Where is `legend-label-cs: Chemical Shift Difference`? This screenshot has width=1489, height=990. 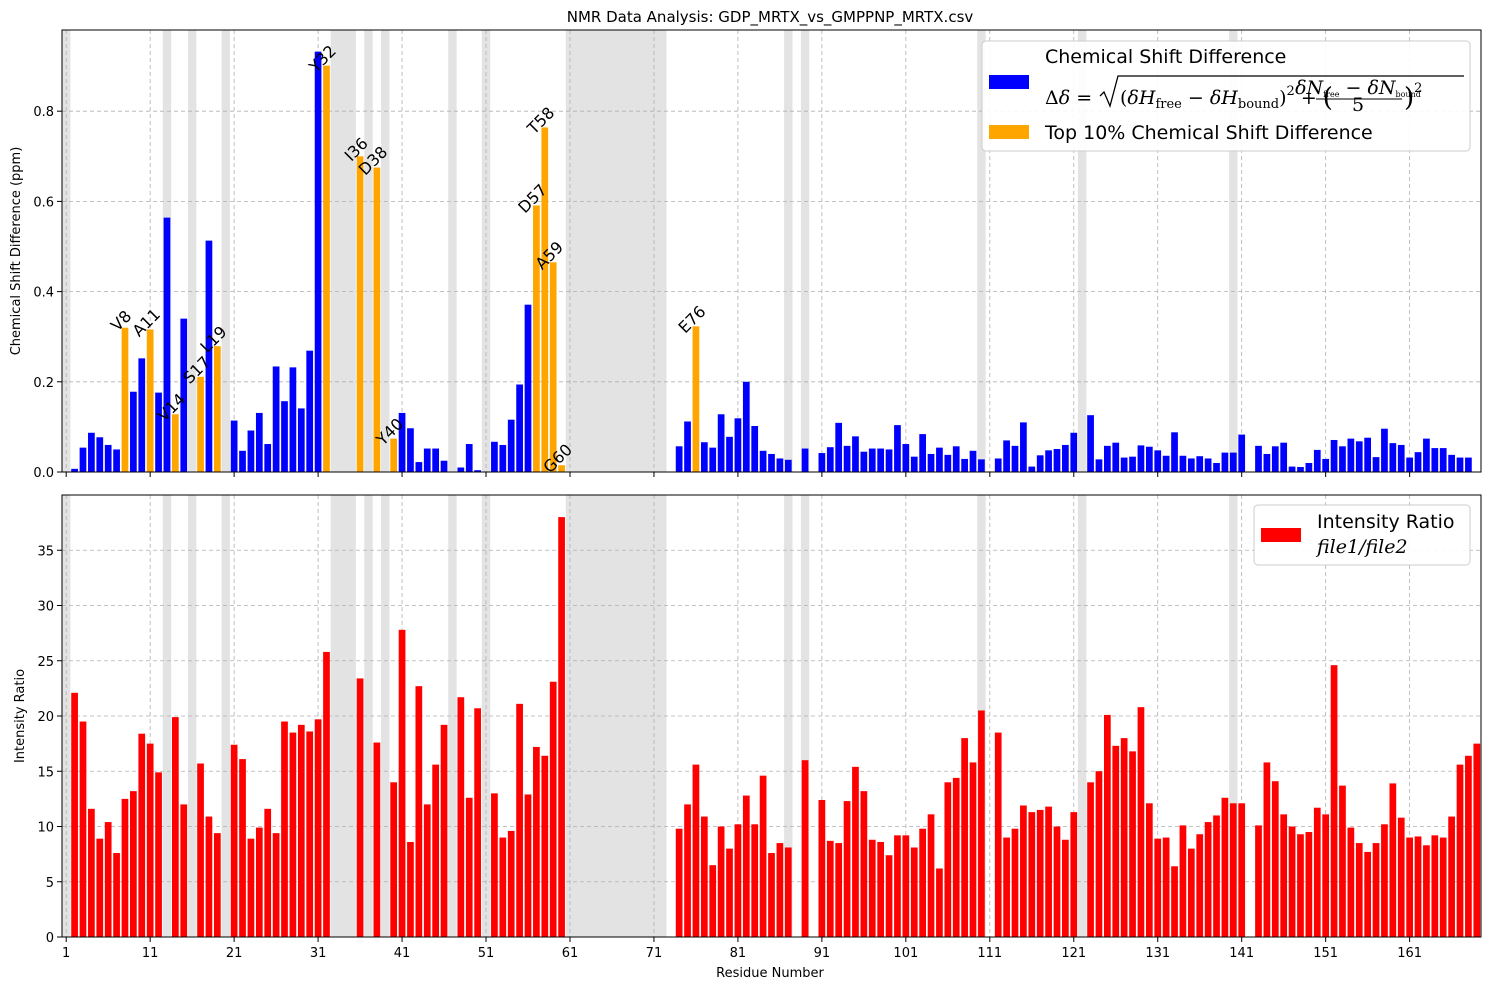 legend-label-cs: Chemical Shift Difference is located at coordinates (1165, 57).